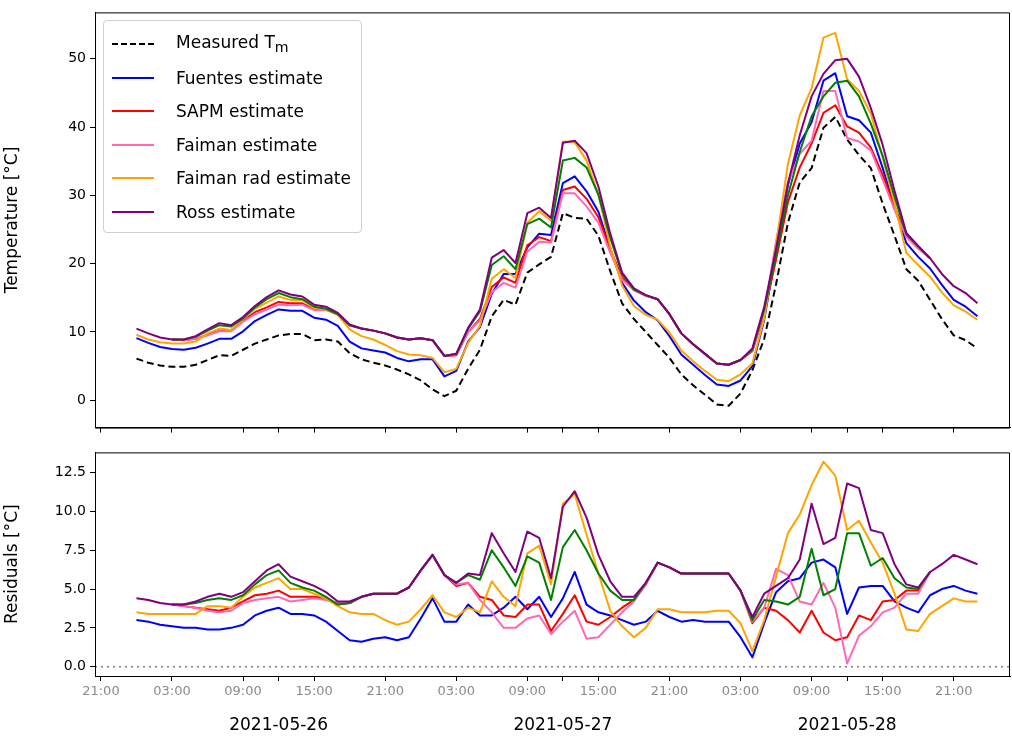 Image resolution: width=1012 pixels, height=740 pixels. I want to click on legend-label: Faiman estimate, so click(247, 144).